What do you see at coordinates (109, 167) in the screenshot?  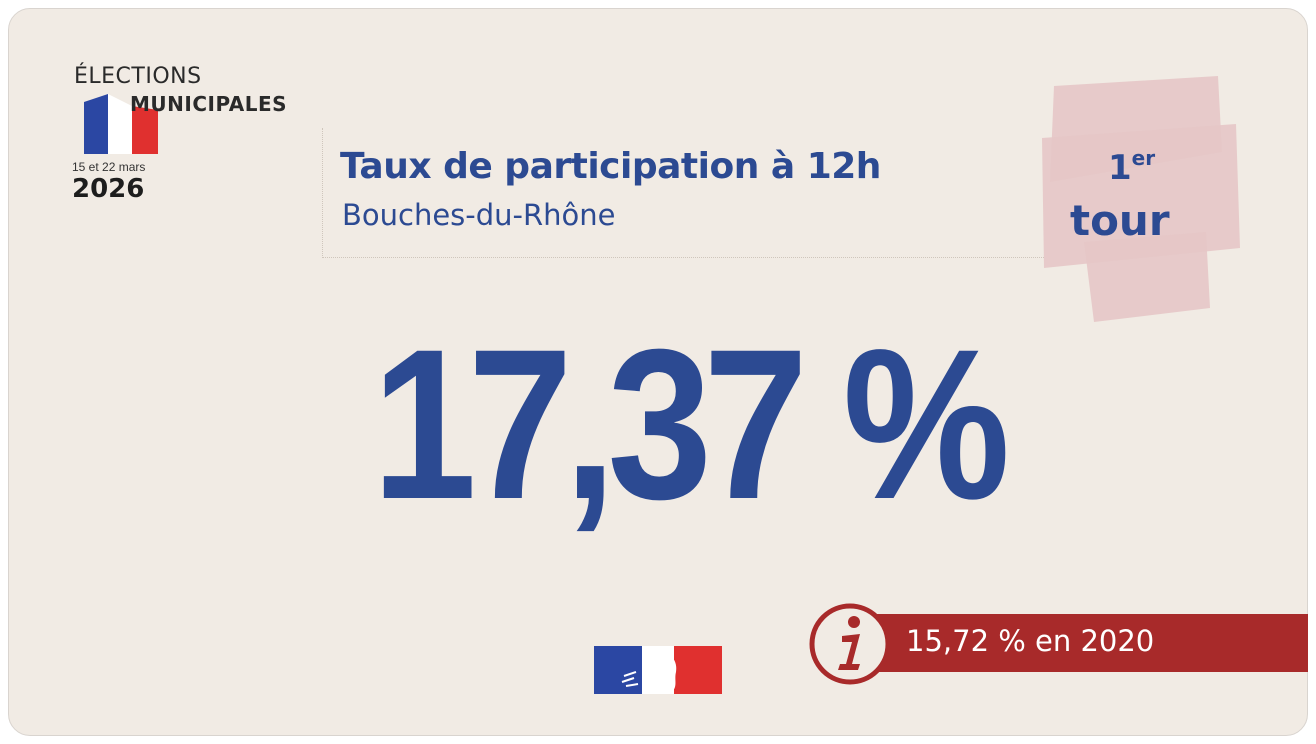 I see `logo-dates: 15 et 22 mars` at bounding box center [109, 167].